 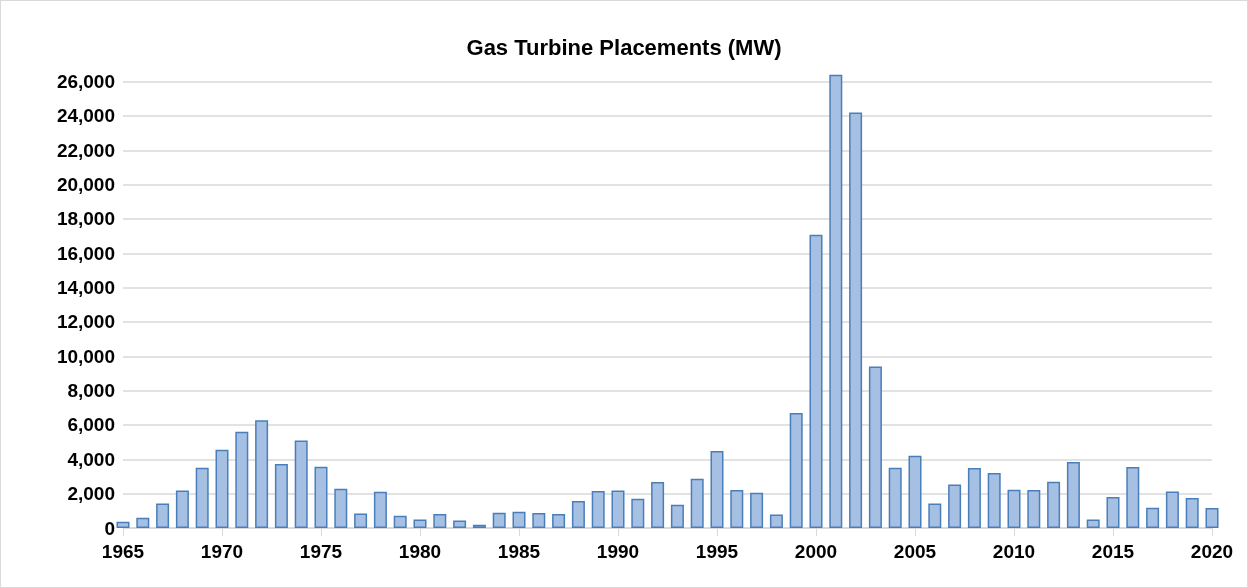 What do you see at coordinates (915, 551) in the screenshot?
I see `x-tick-label: 2005` at bounding box center [915, 551].